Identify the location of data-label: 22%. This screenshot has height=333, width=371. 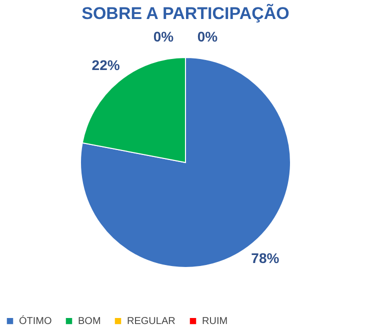
(106, 65).